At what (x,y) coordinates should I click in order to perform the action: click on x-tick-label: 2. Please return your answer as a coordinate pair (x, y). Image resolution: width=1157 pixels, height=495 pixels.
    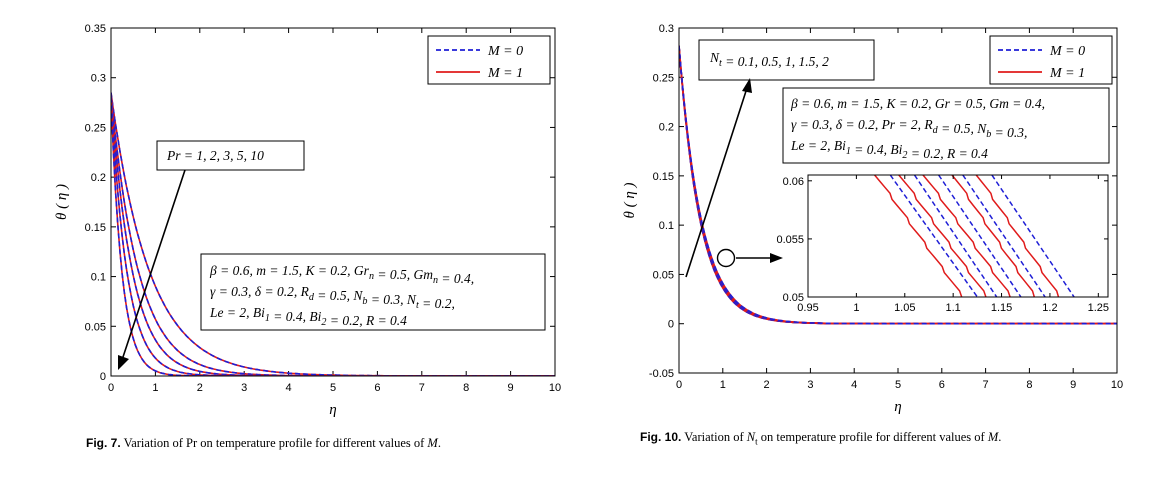
    Looking at the image, I should click on (200, 388).